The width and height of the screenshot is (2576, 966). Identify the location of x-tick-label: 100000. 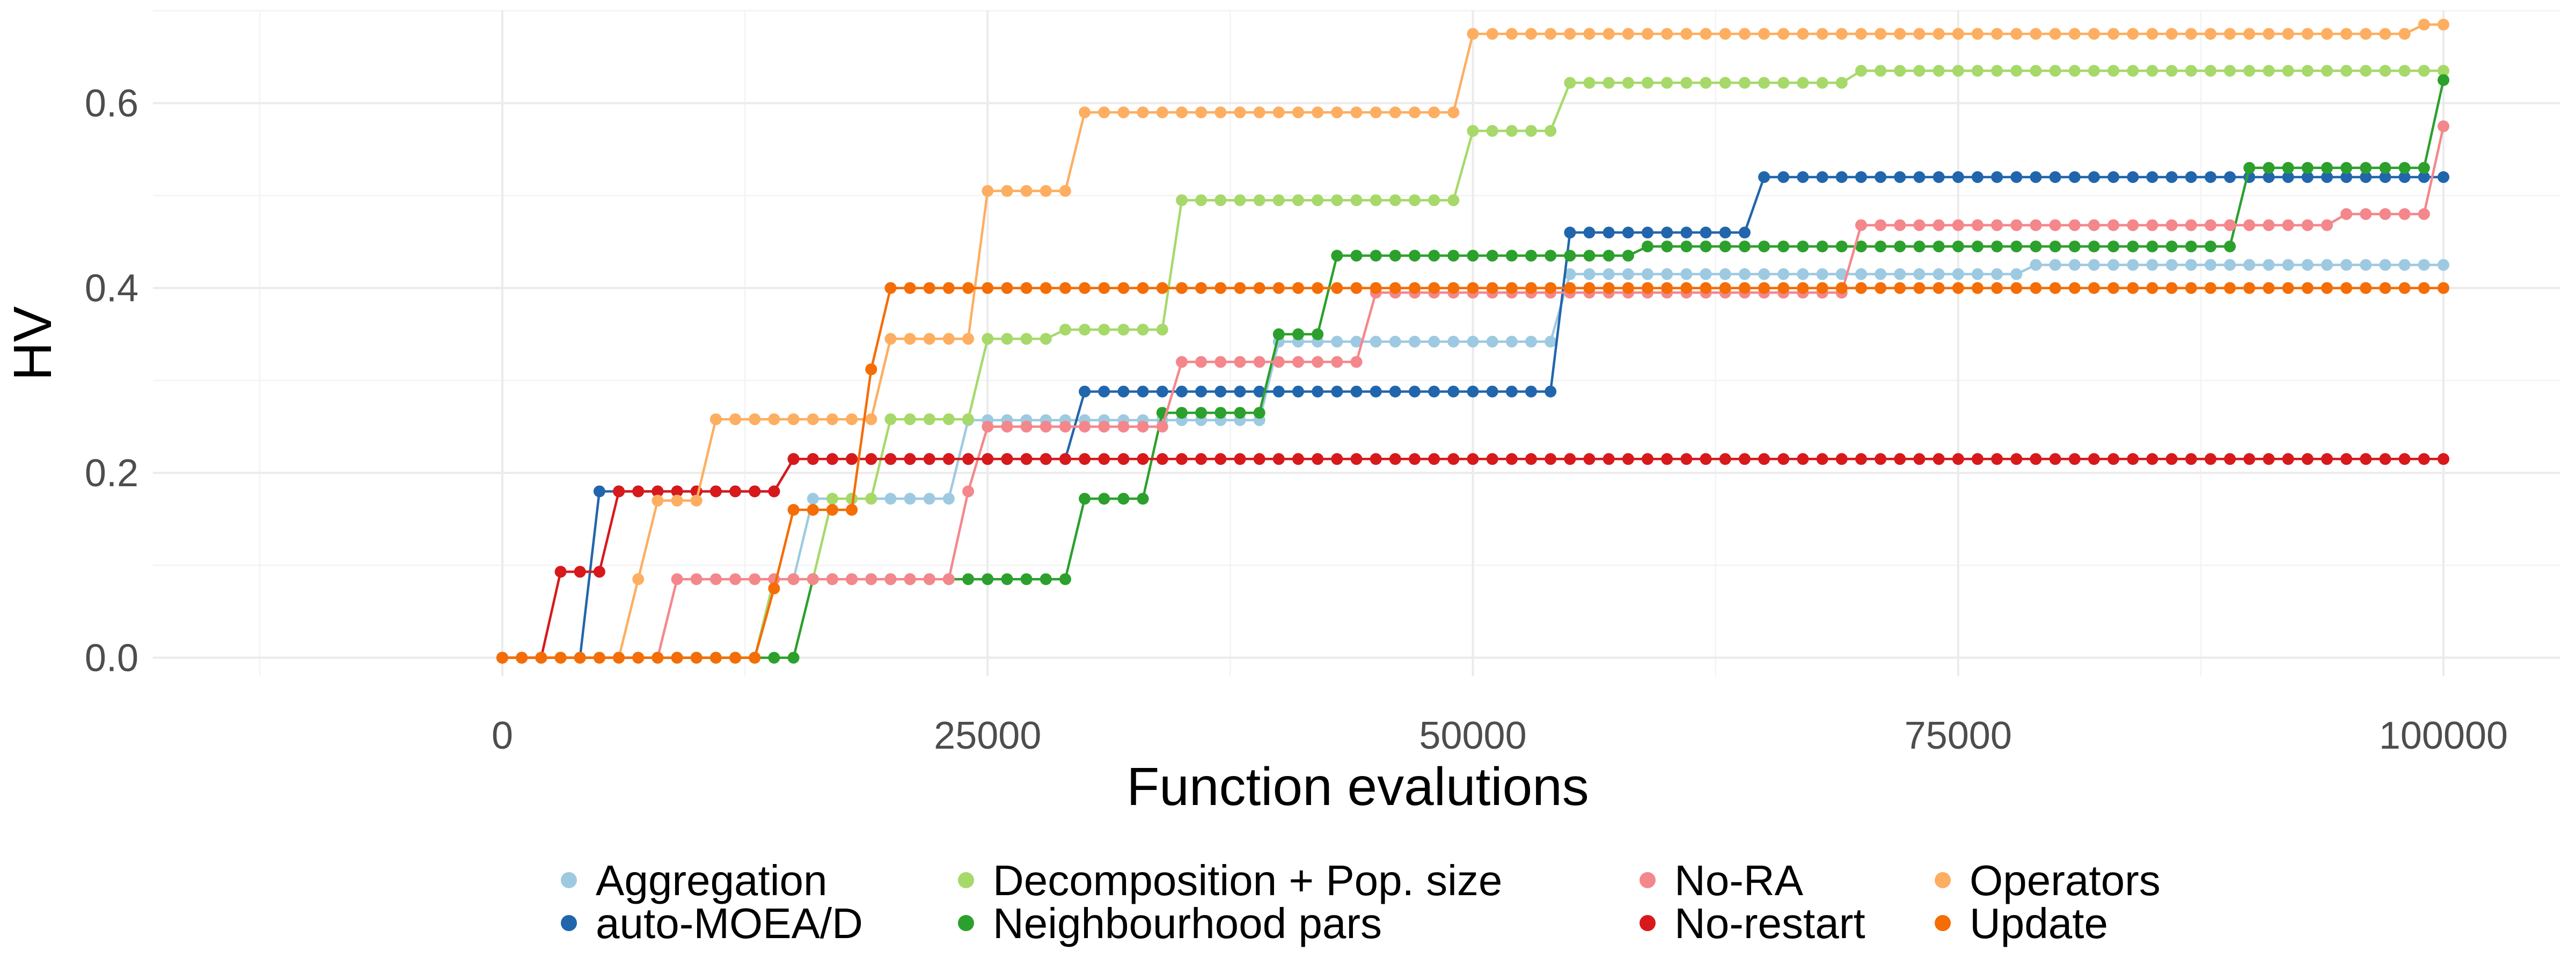
(2443, 735).